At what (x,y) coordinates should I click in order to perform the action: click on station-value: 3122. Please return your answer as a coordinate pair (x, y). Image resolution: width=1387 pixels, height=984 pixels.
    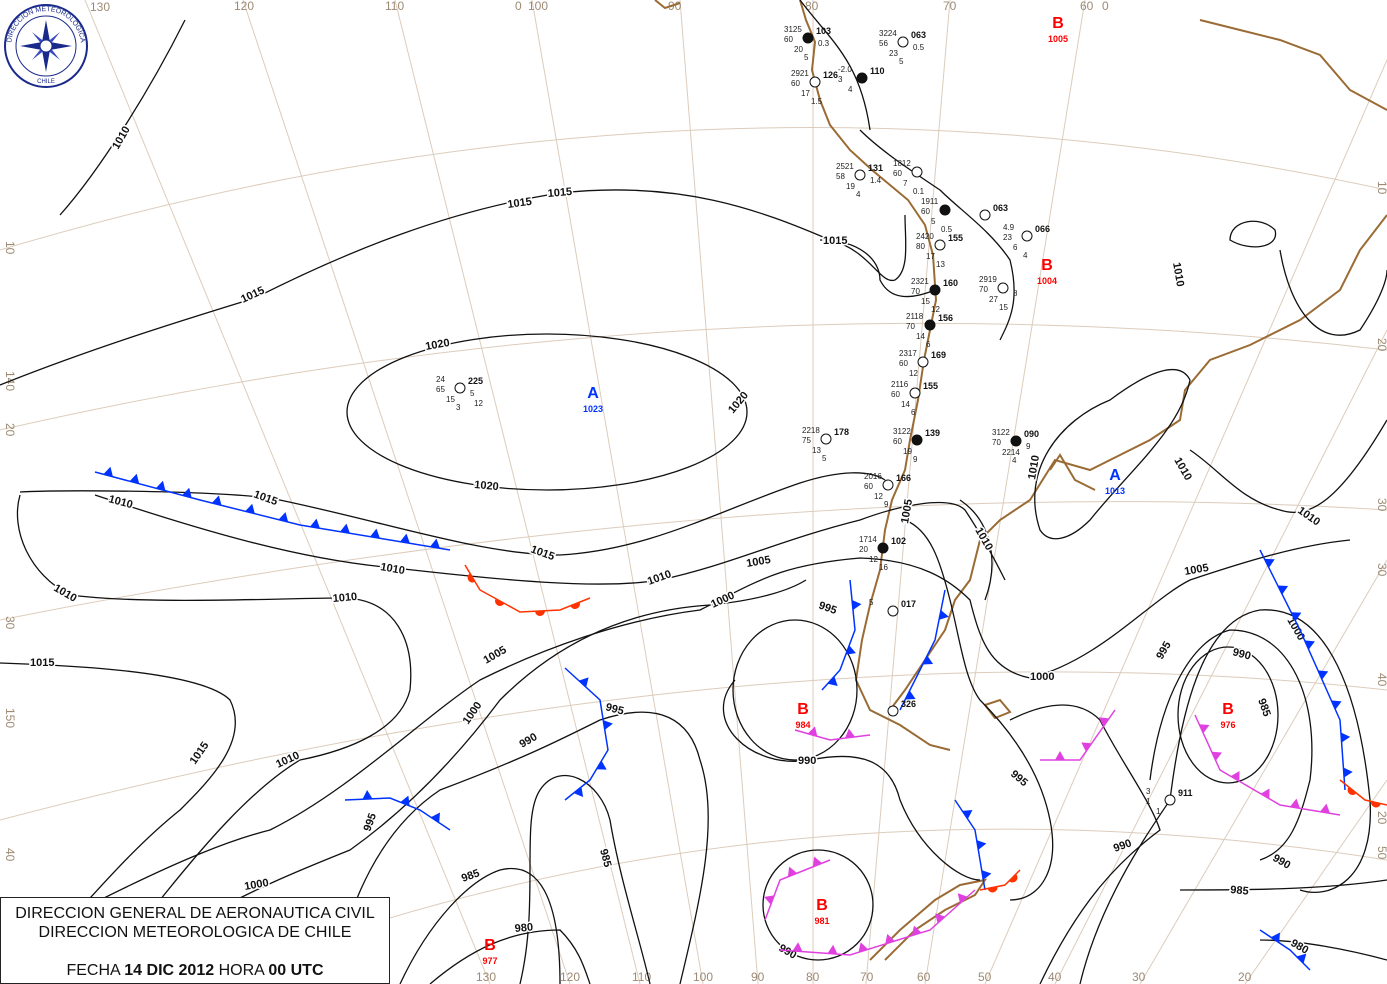
    Looking at the image, I should click on (902, 431).